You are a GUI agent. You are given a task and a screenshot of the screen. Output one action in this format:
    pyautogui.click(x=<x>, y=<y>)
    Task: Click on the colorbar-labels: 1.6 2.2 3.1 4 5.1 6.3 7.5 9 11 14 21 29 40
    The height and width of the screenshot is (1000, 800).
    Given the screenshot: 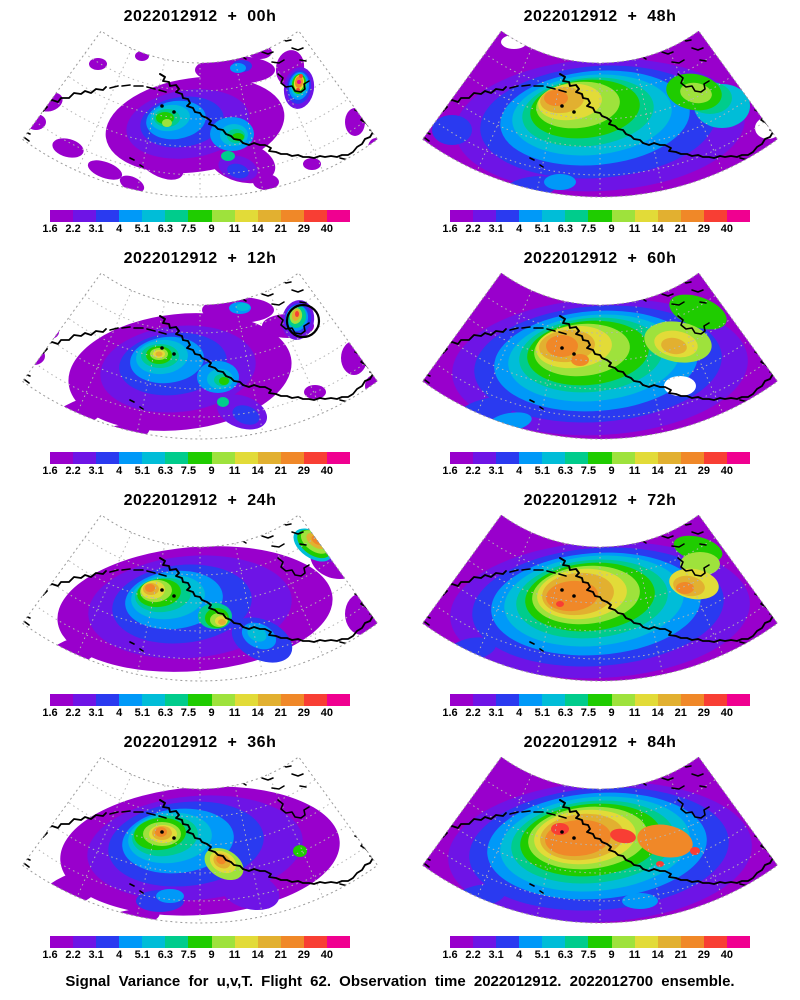 What is the action you would take?
    pyautogui.click(x=596, y=229)
    